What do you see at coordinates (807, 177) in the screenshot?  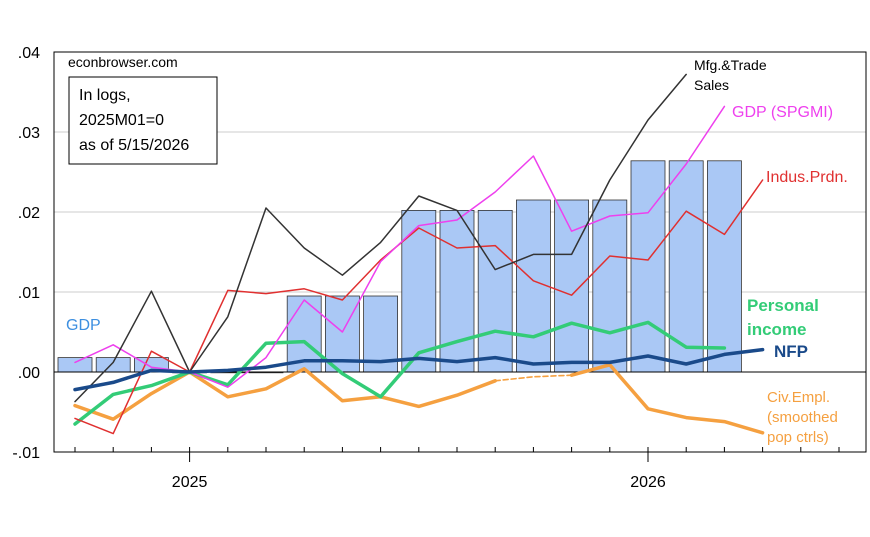 I see `series-label-indus: Indus.Prdn.` at bounding box center [807, 177].